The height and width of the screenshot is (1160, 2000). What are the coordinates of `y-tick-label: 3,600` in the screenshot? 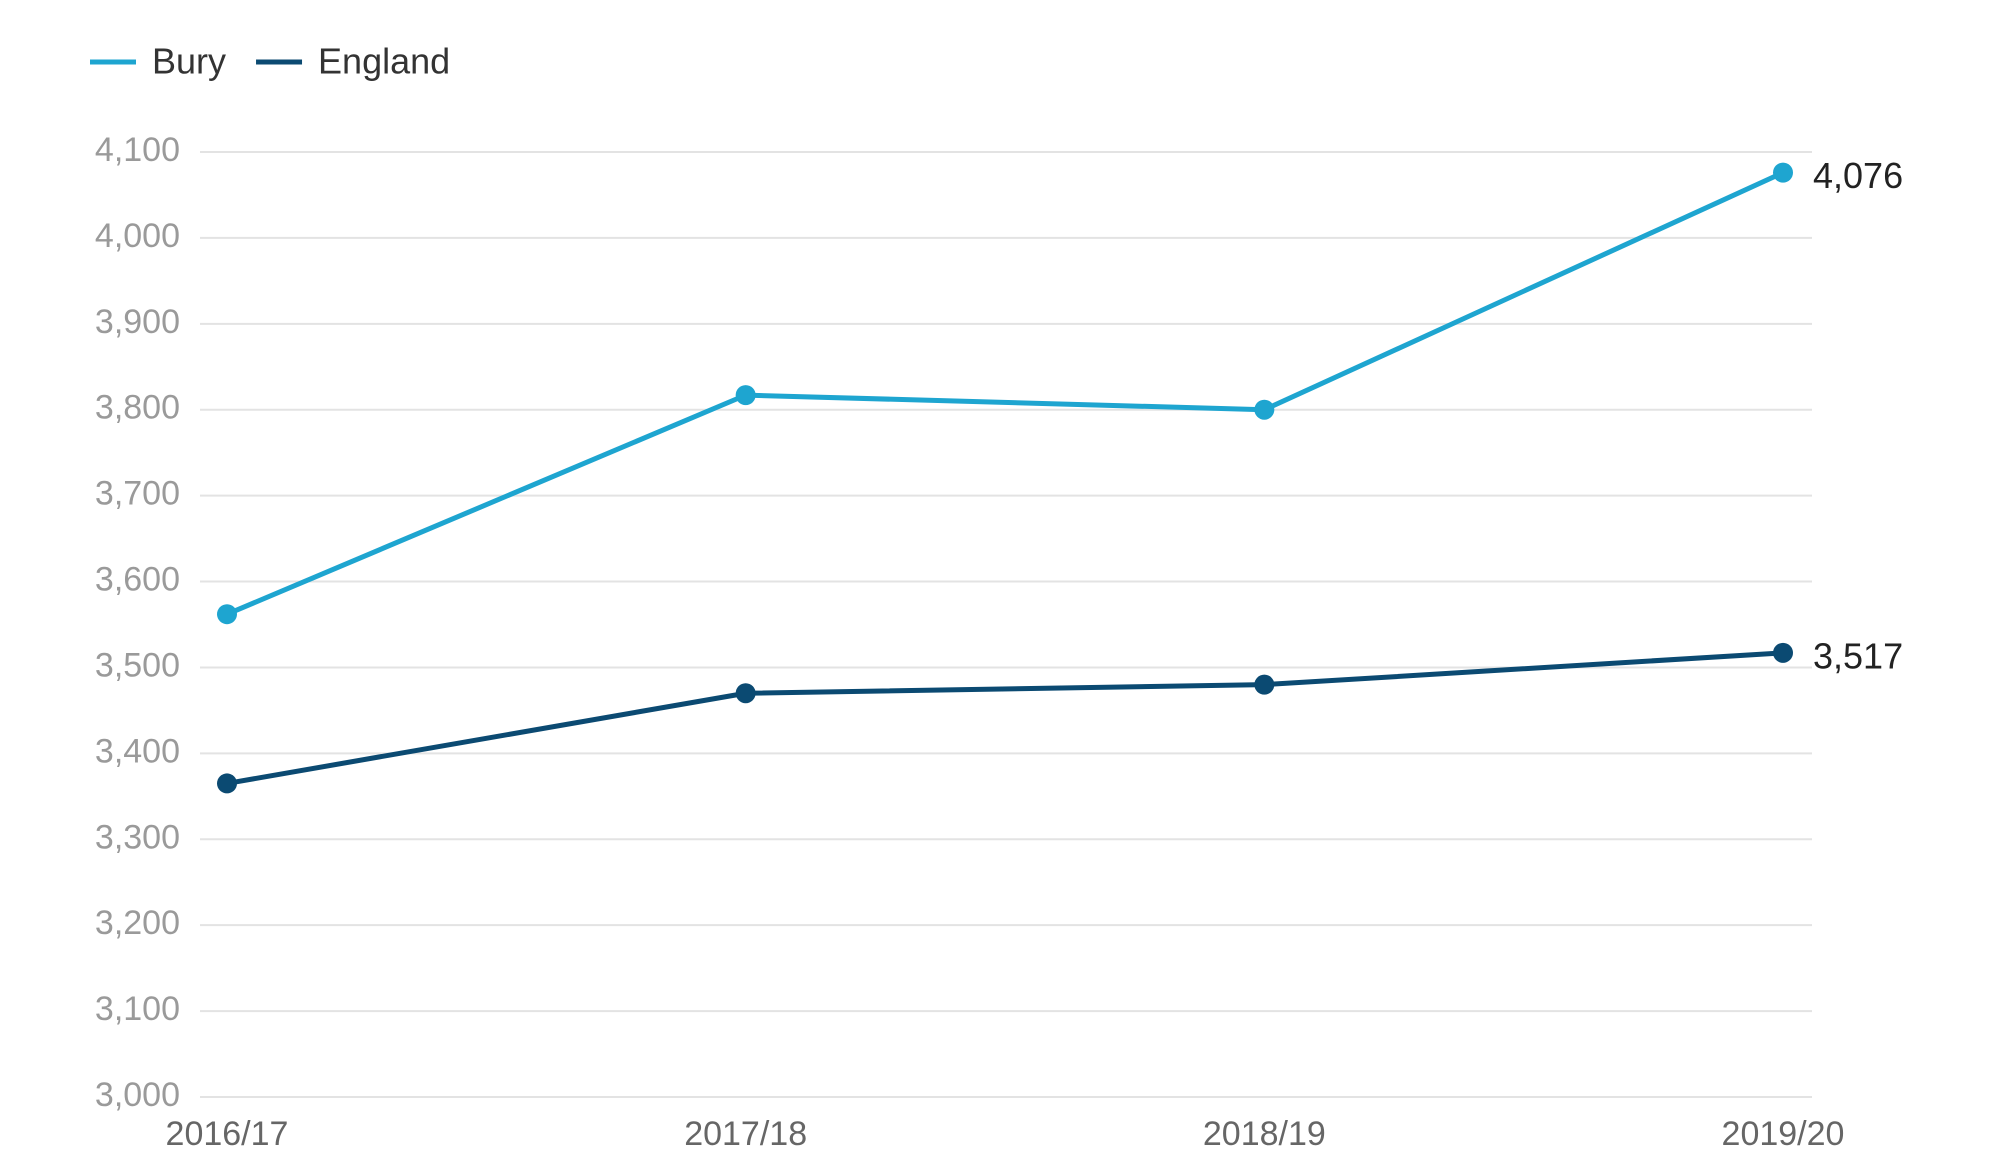 It's located at (137, 580).